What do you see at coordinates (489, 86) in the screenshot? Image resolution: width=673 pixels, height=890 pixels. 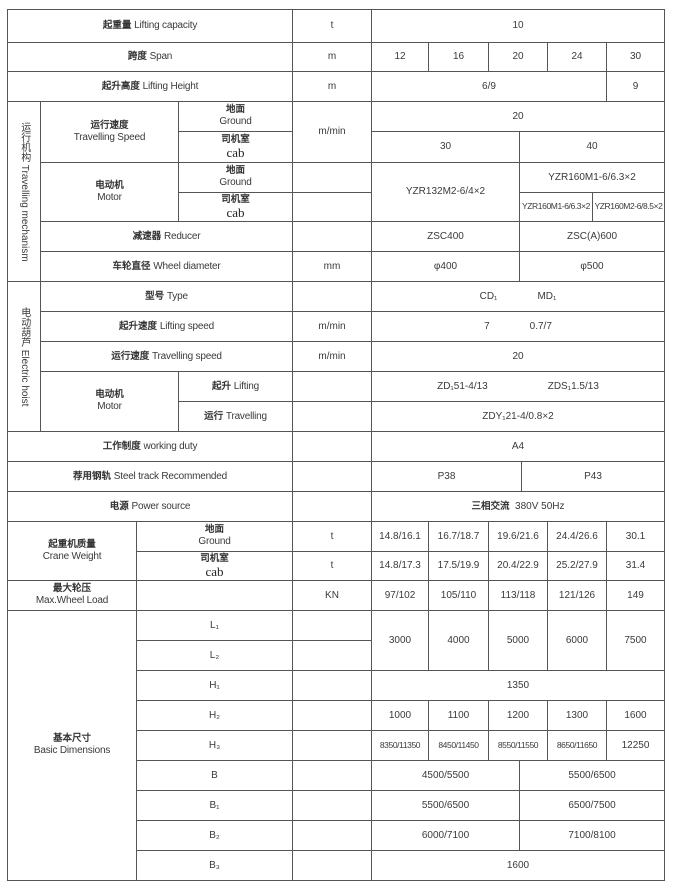 I see `lifting-height-value: 6/9` at bounding box center [489, 86].